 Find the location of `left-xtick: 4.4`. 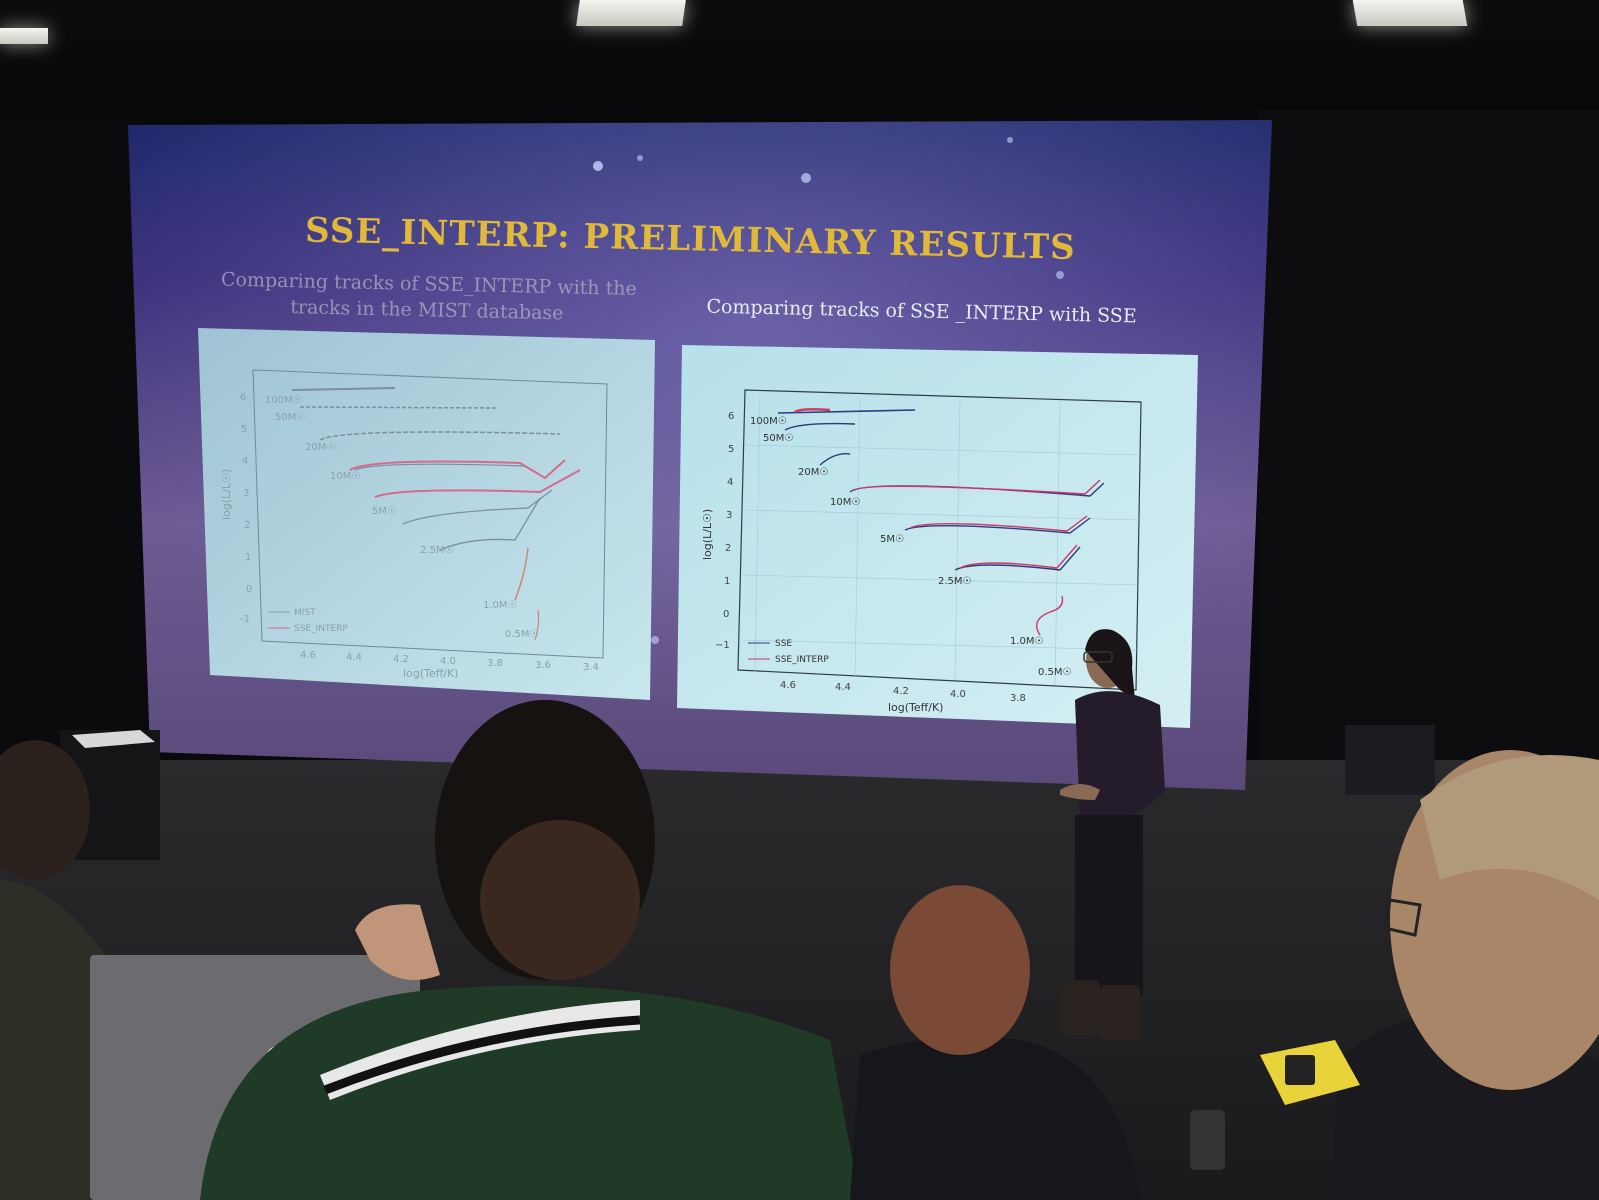

left-xtick: 4.4 is located at coordinates (354, 657).